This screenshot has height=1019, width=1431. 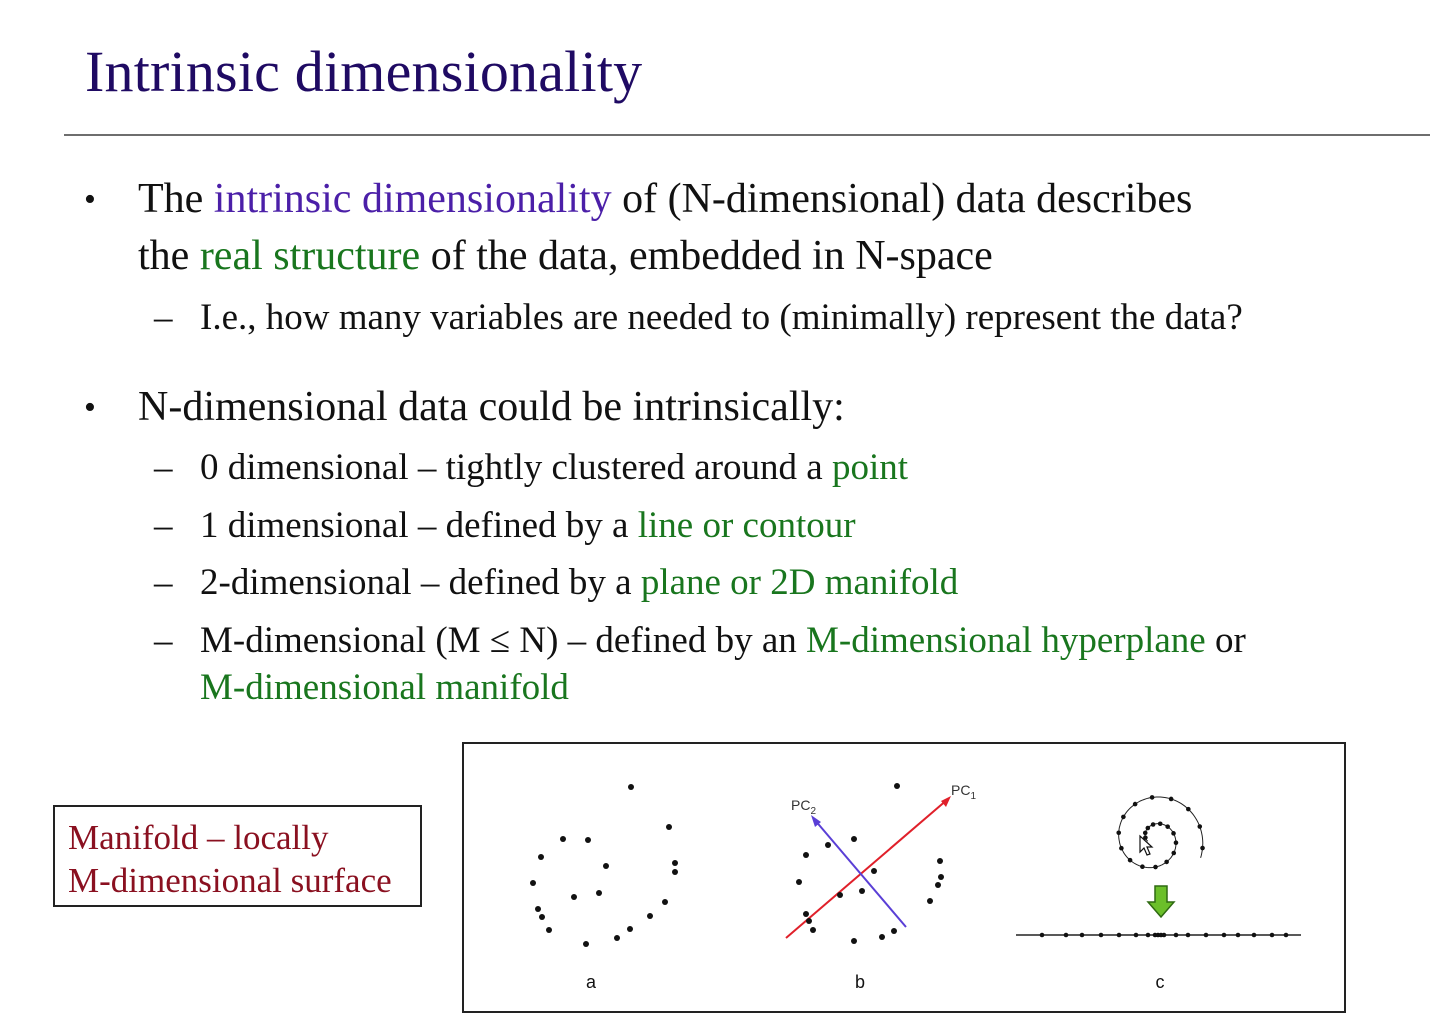 I want to click on text-span: the, so click(x=169, y=256).